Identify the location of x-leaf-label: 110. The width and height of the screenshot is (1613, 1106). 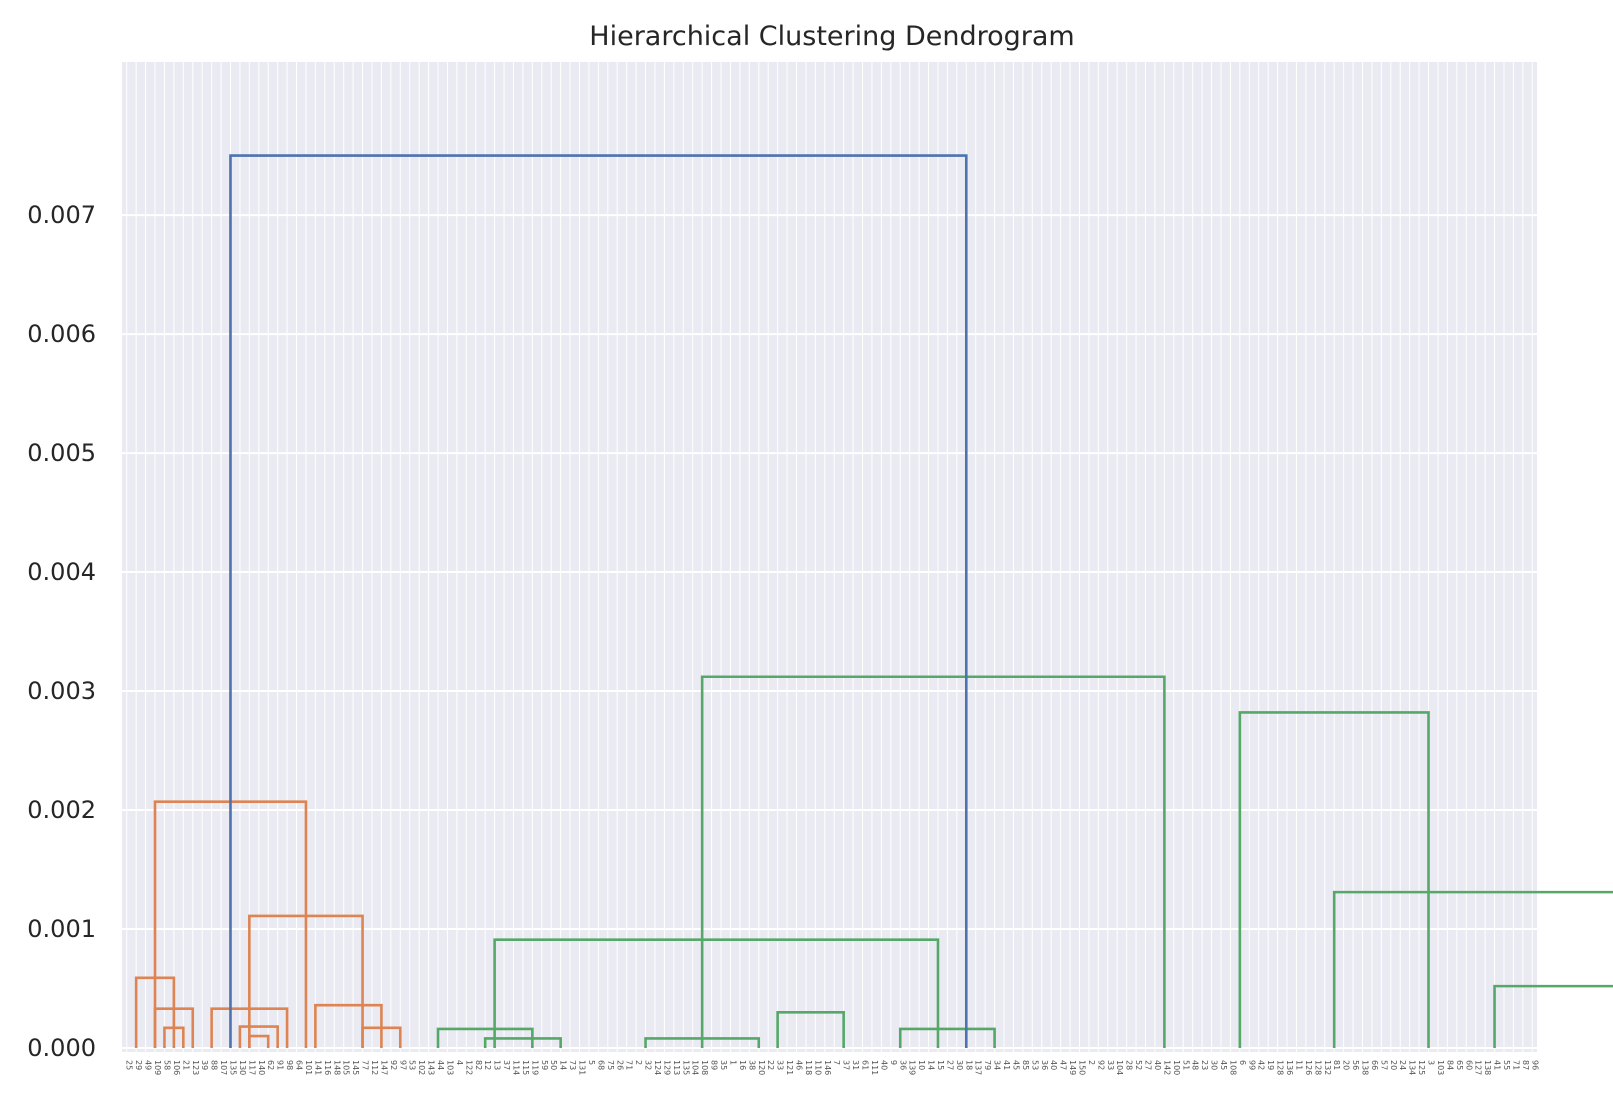
(817, 1067).